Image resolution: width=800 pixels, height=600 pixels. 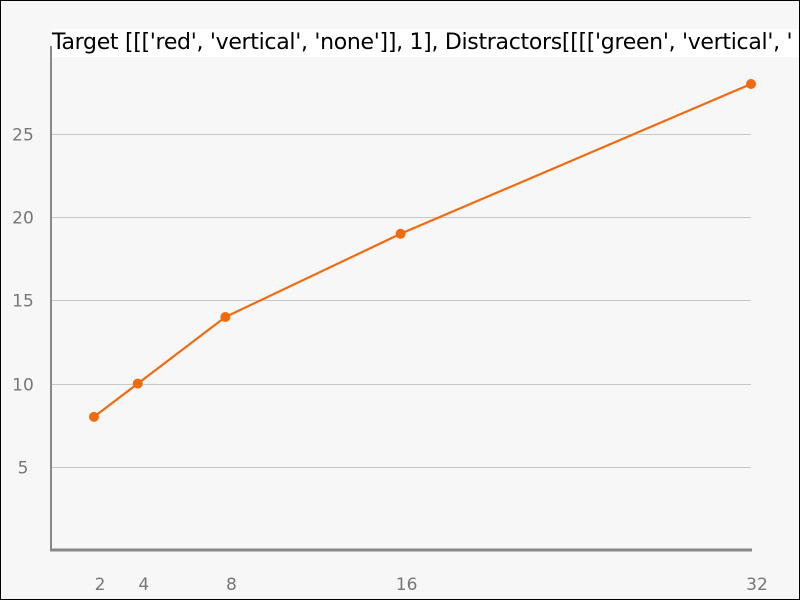 What do you see at coordinates (23, 469) in the screenshot?
I see `y-tick-label: 5` at bounding box center [23, 469].